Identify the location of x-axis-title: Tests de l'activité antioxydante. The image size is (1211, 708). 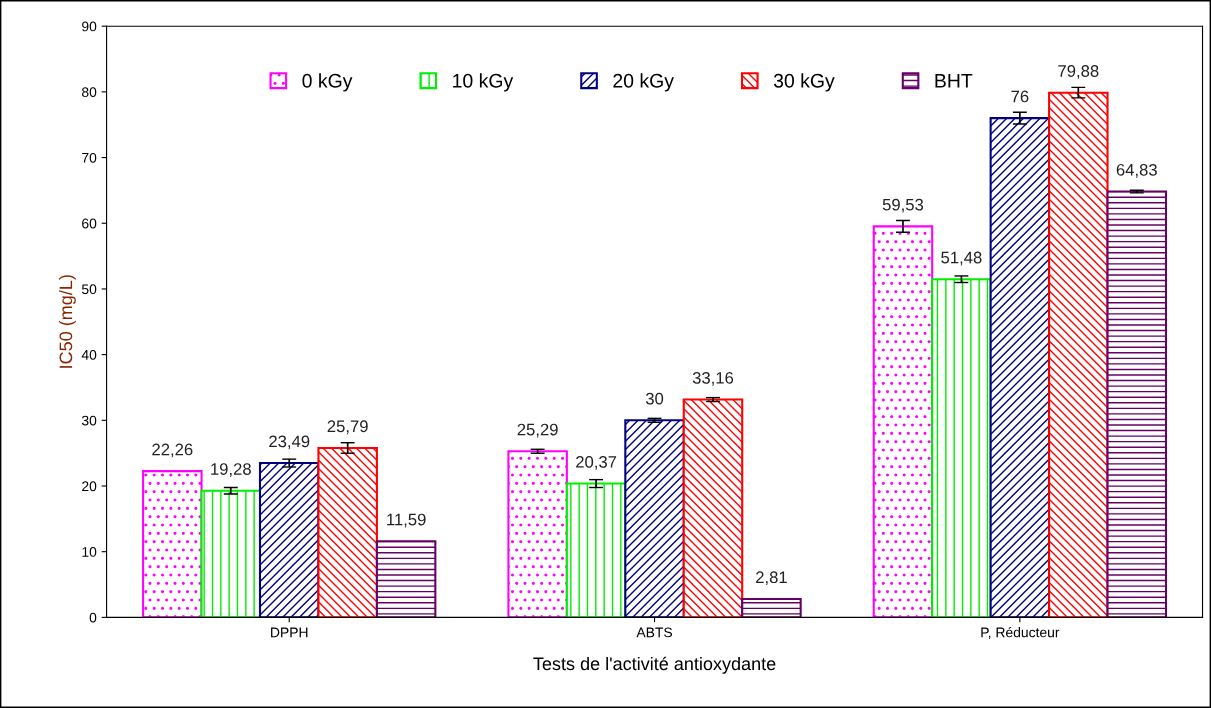
(654, 665).